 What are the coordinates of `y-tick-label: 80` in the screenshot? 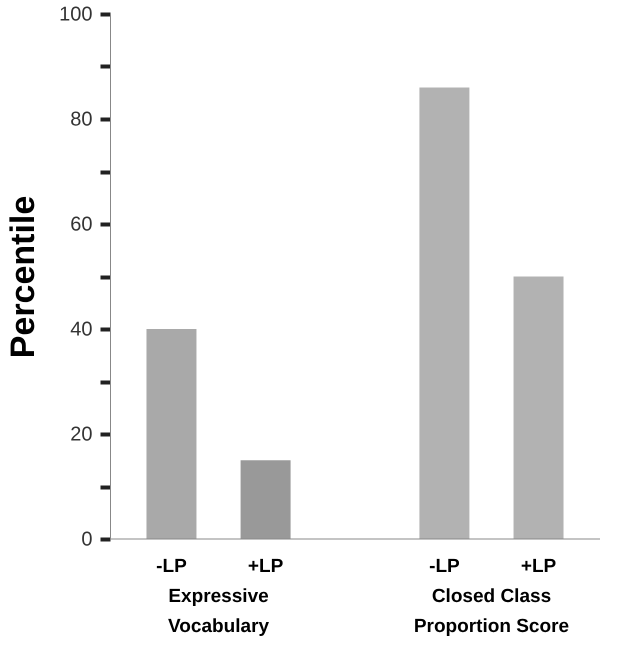 It's located at (81, 119).